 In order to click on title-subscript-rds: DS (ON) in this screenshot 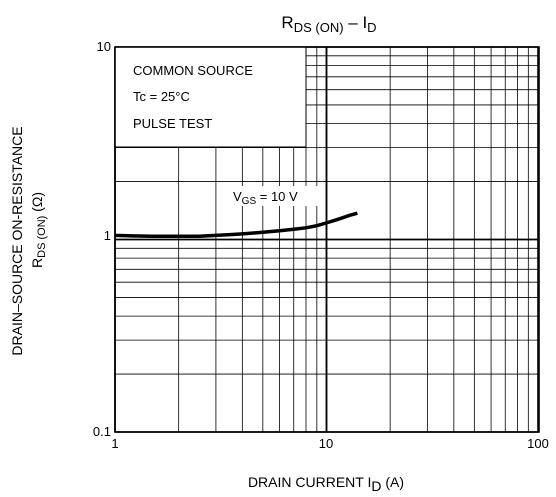, I will do `click(319, 27)`.